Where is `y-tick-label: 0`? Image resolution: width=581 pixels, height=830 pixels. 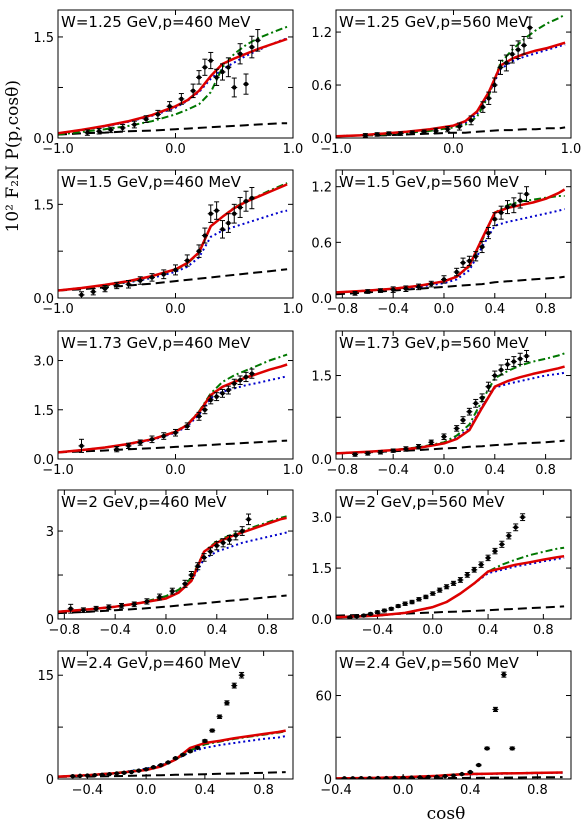
y-tick-label: 0 is located at coordinates (50, 620).